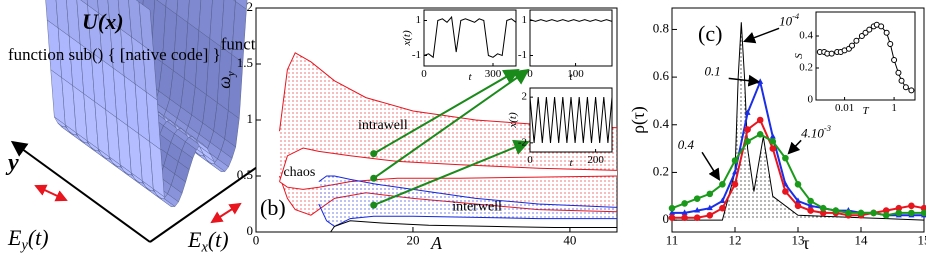  What do you see at coordinates (735, 240) in the screenshot?
I see `x-tick-label: 12` at bounding box center [735, 240].